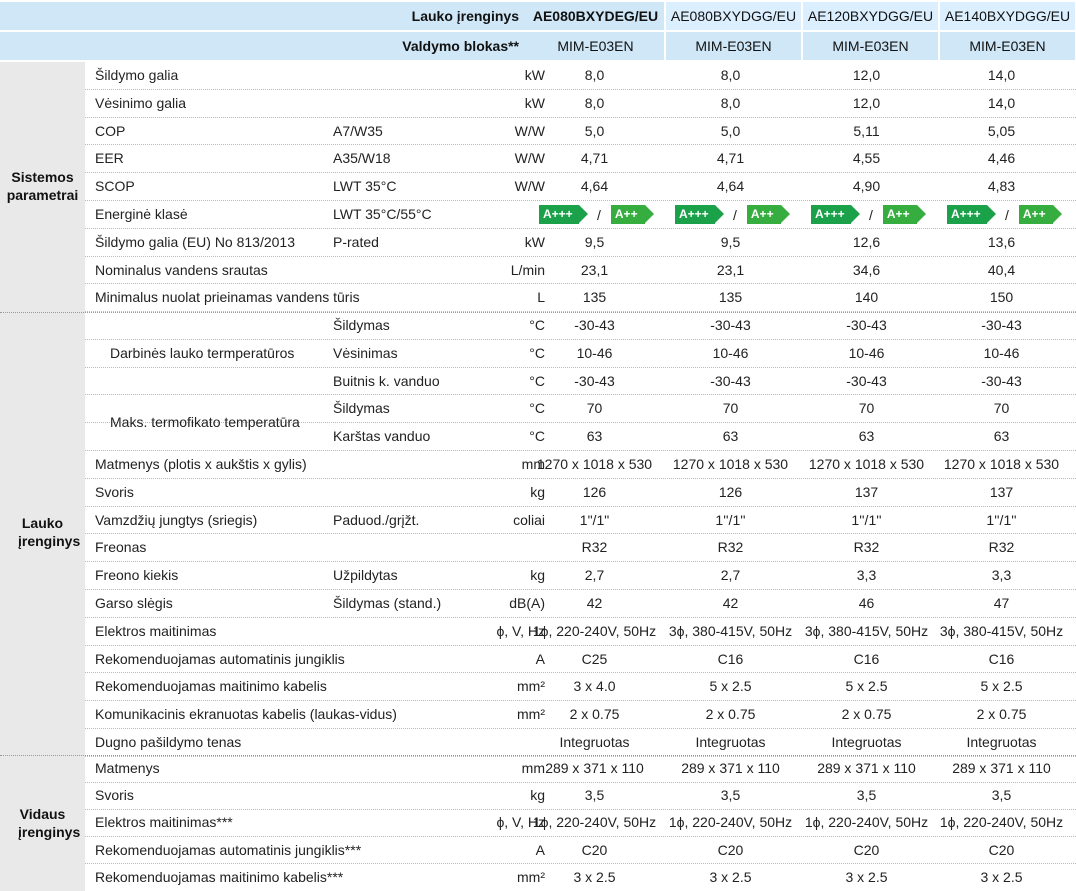  Describe the element at coordinates (730, 630) in the screenshot. I see `value-cell: 3ϕ, 380-415V, 50Hz` at that location.